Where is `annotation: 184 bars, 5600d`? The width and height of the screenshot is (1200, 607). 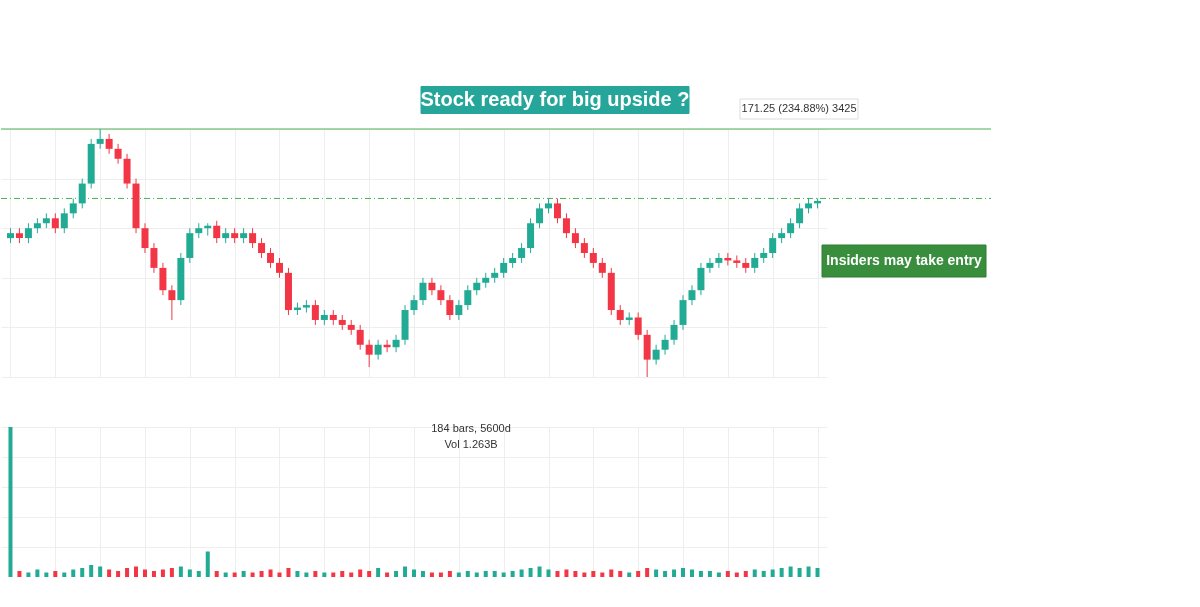
annotation: 184 bars, 5600d is located at coordinates (471, 428).